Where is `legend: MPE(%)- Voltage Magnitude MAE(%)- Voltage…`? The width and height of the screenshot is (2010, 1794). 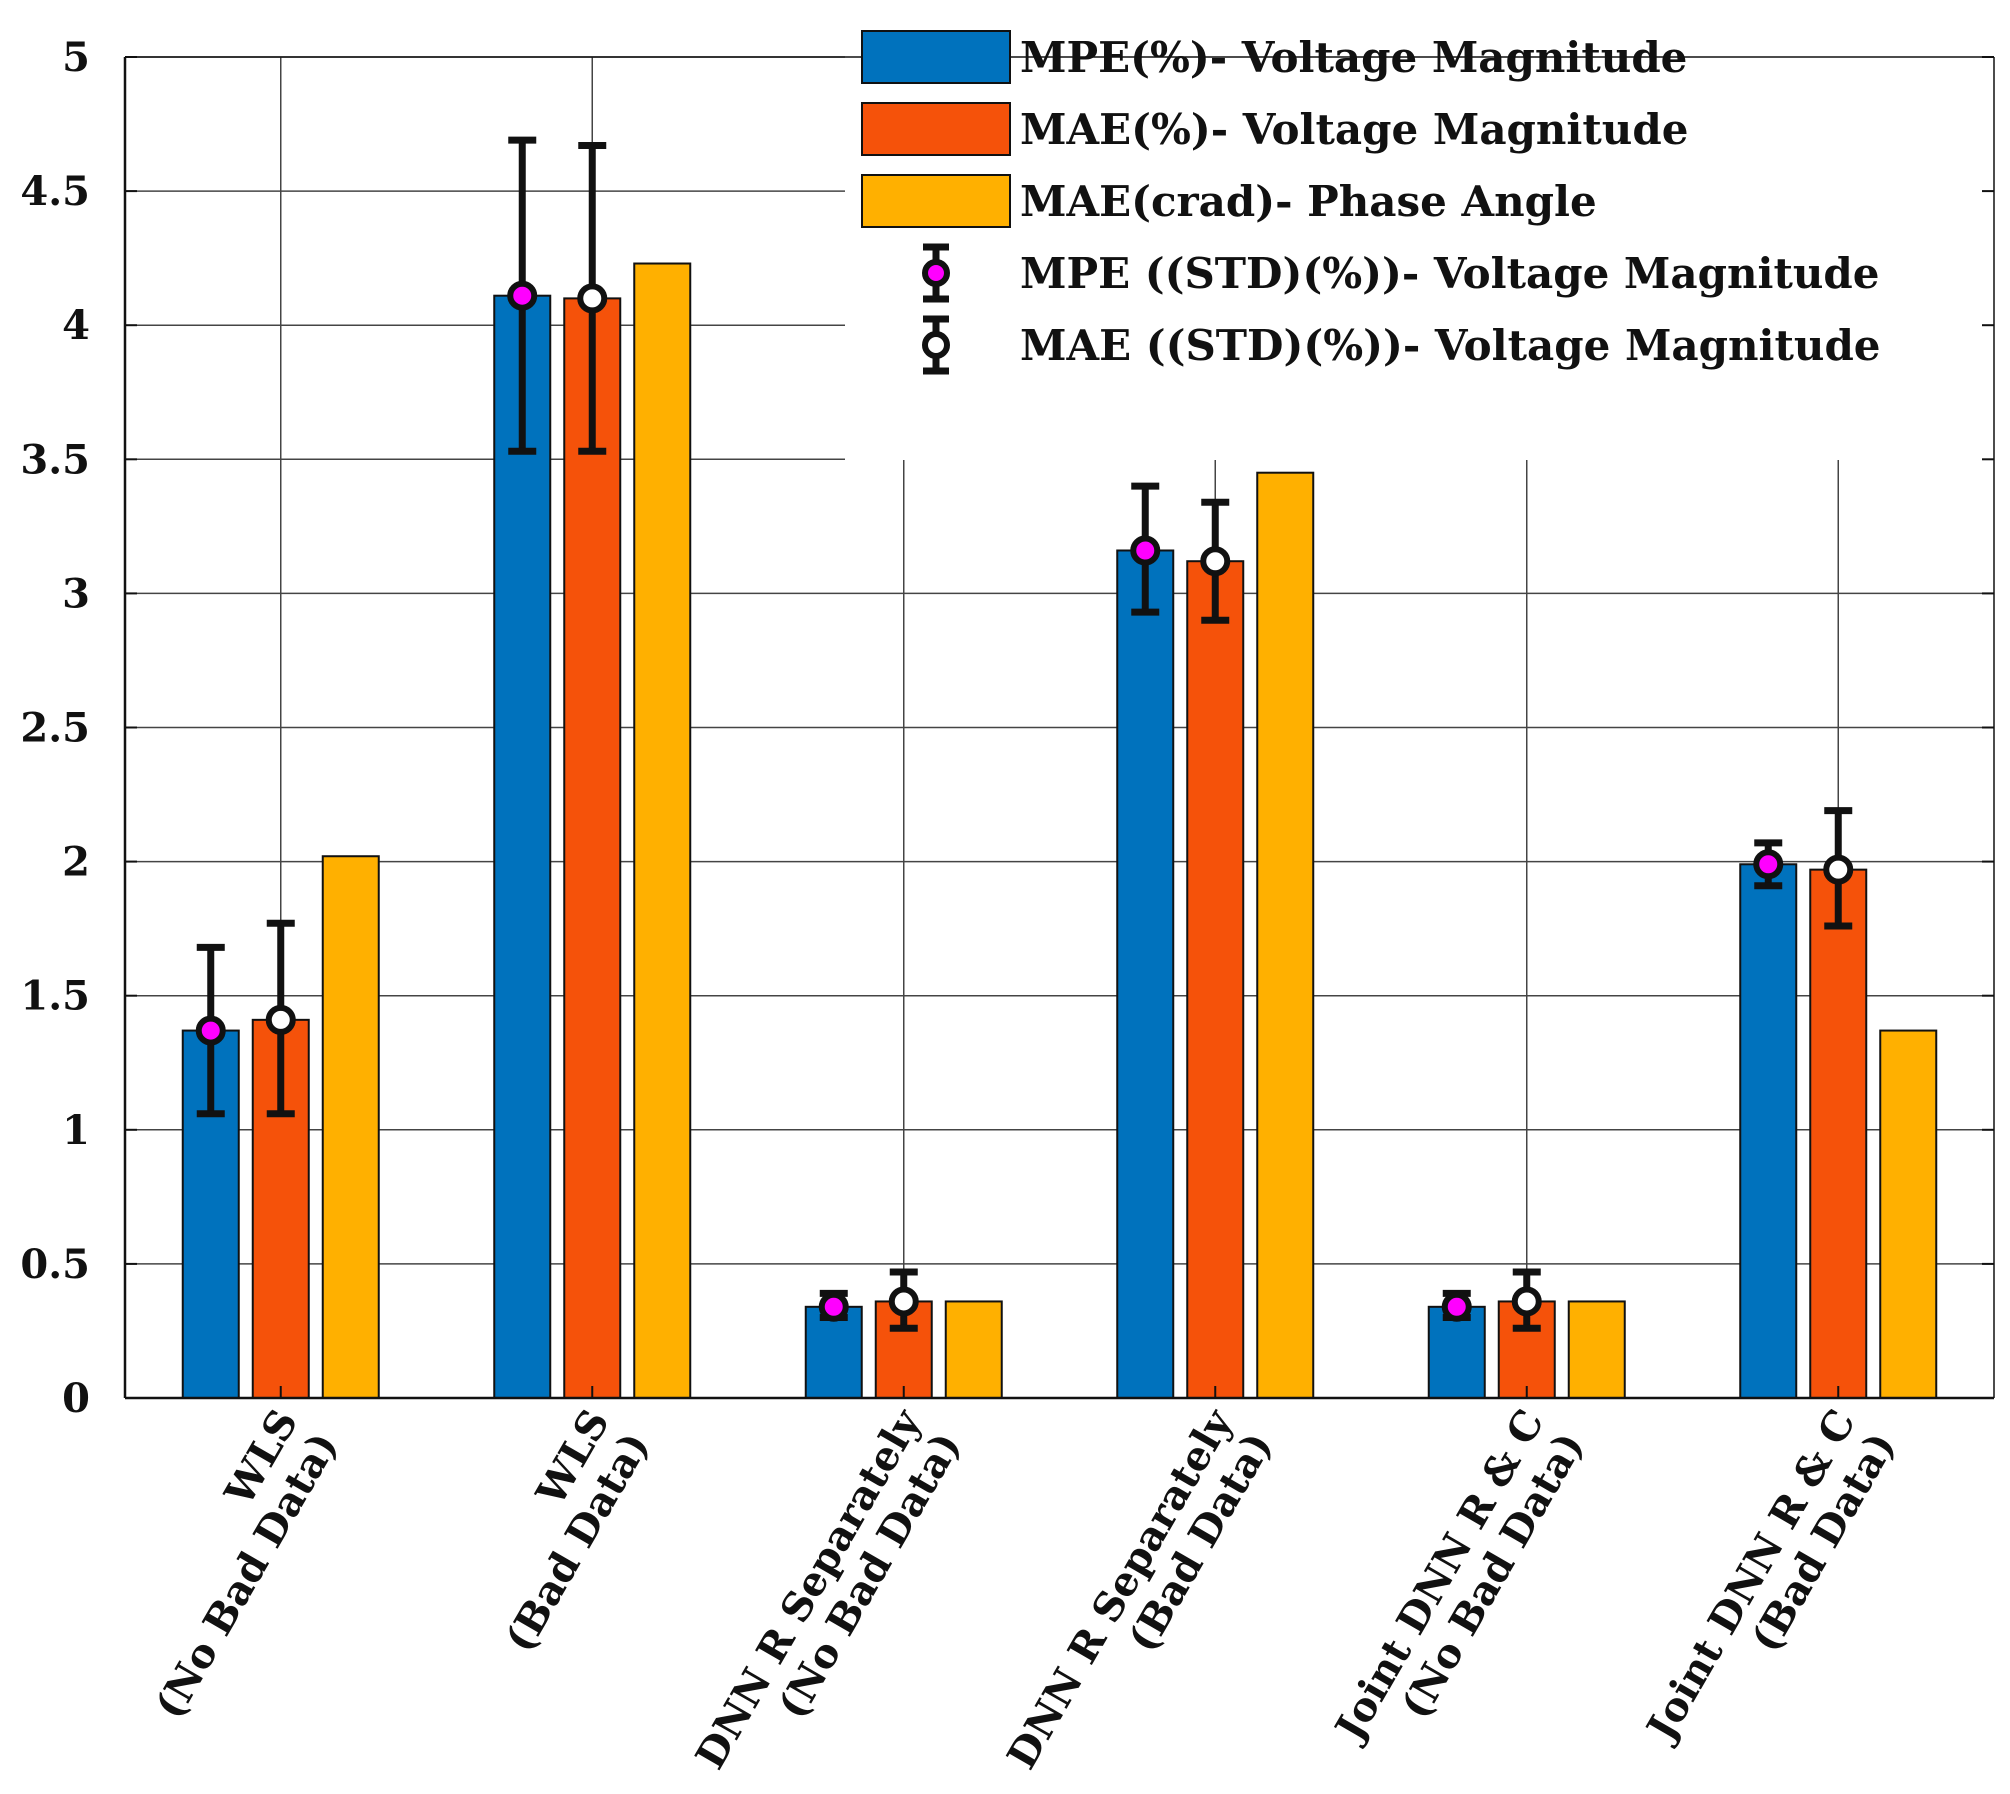 legend: MPE(%)- Voltage Magnitude MAE(%)- Voltage… is located at coordinates (1371, 202).